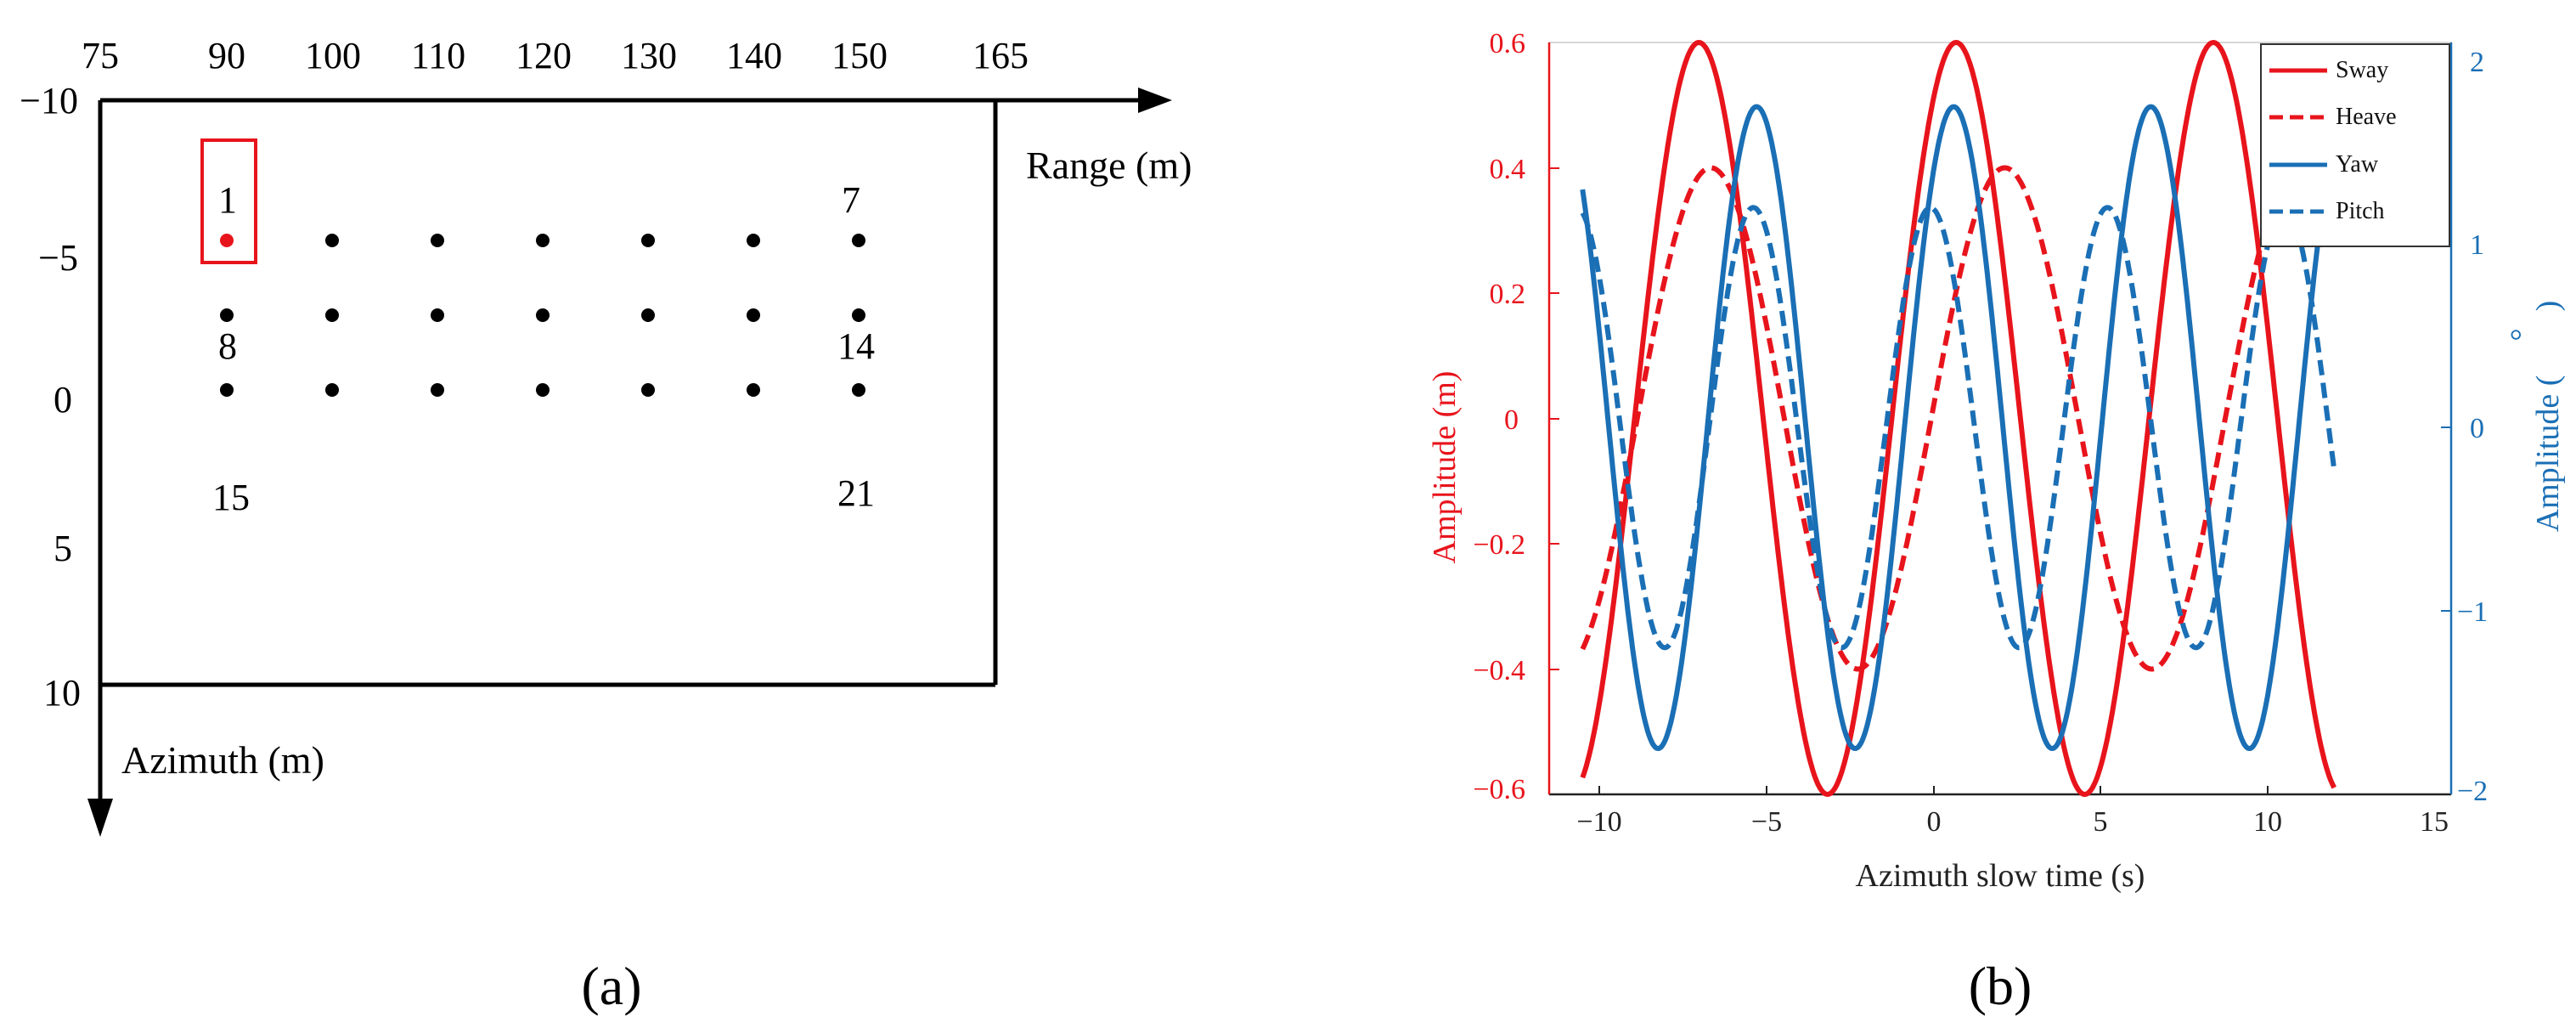 The image size is (2576, 1028). I want to click on left-axis-title: Amplitude (m), so click(1445, 467).